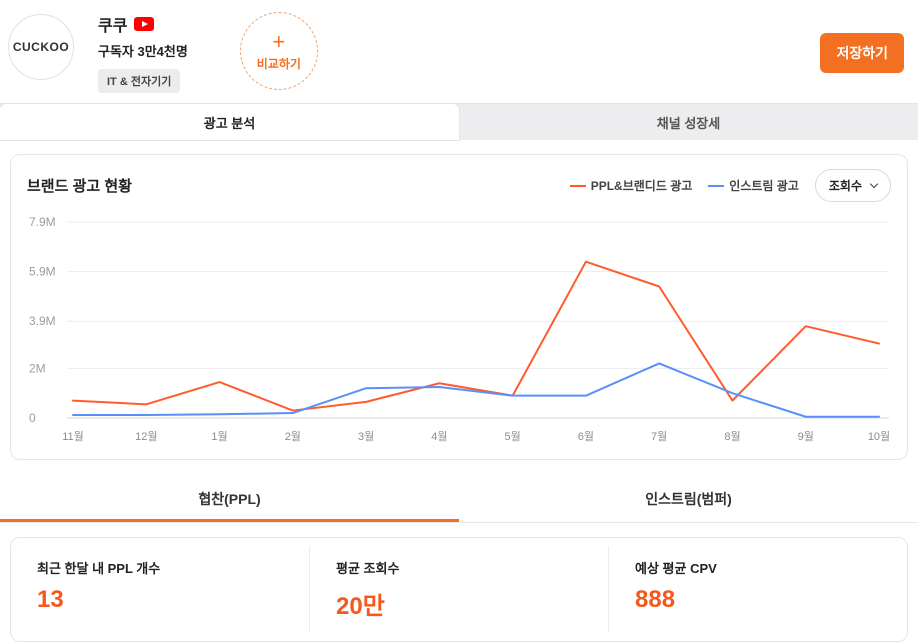  I want to click on svg-text: 2M, so click(37, 368).